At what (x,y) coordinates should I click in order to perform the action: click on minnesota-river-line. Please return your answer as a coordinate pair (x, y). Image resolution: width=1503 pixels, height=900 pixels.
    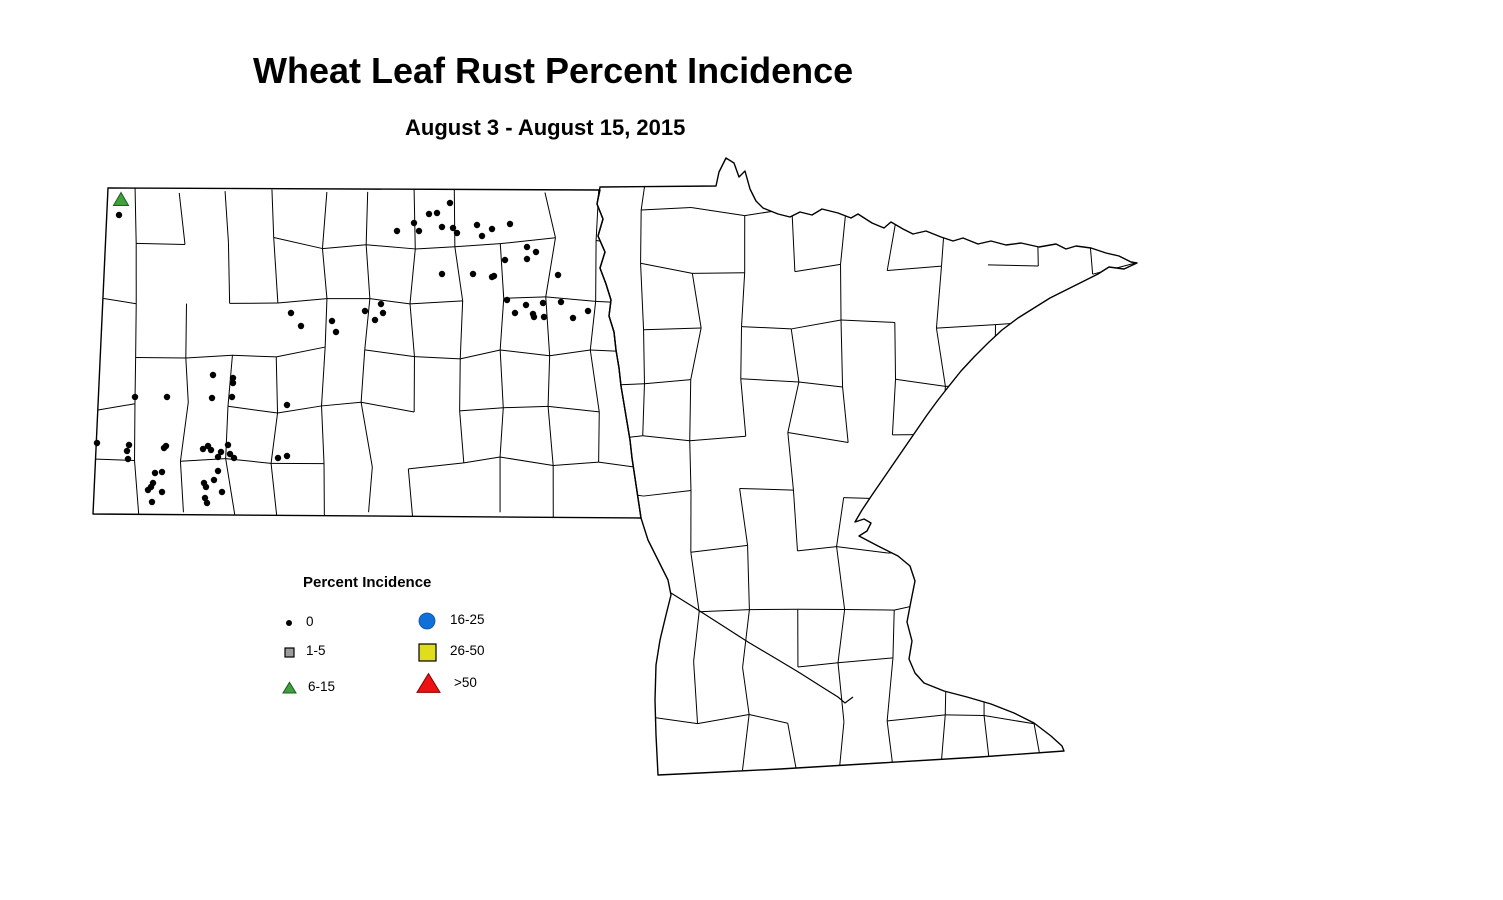
    Looking at the image, I should click on (762, 648).